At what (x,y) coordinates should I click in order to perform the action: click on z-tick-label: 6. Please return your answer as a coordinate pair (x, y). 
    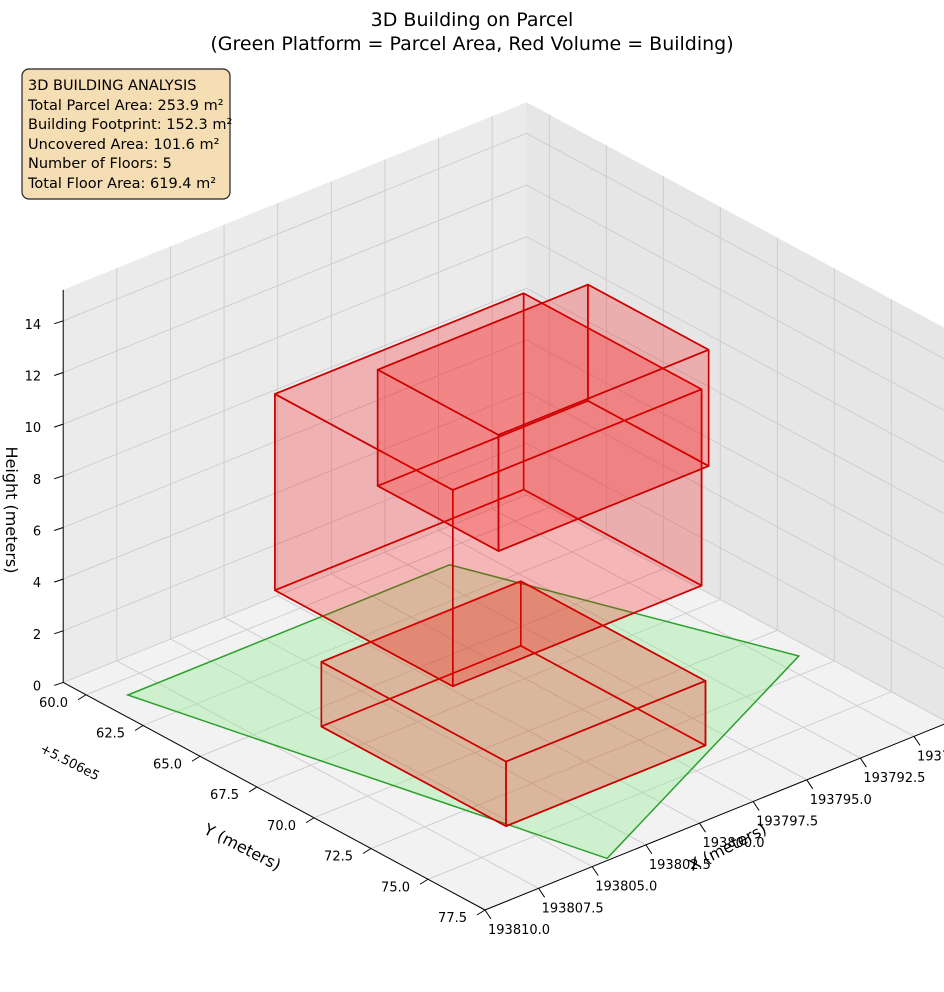
    Looking at the image, I should click on (37, 531).